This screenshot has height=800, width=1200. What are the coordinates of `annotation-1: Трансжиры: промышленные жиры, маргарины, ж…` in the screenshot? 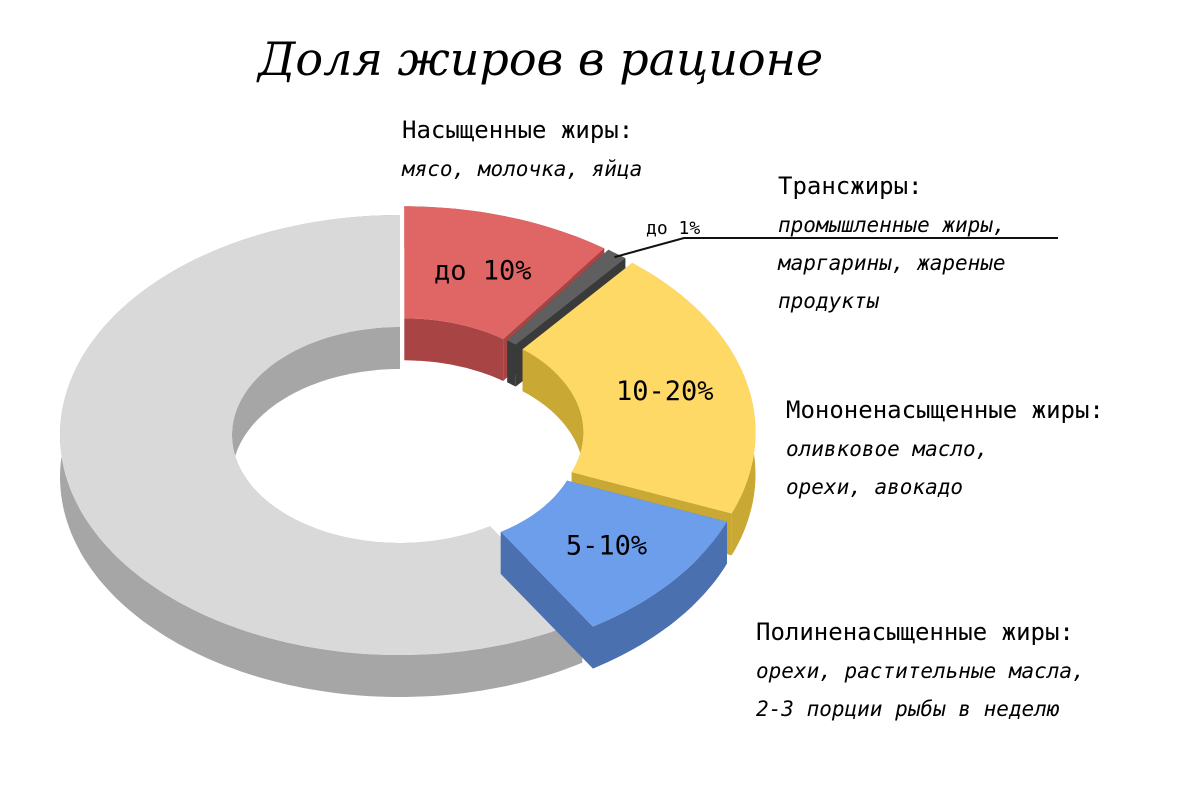 It's located at (891, 242).